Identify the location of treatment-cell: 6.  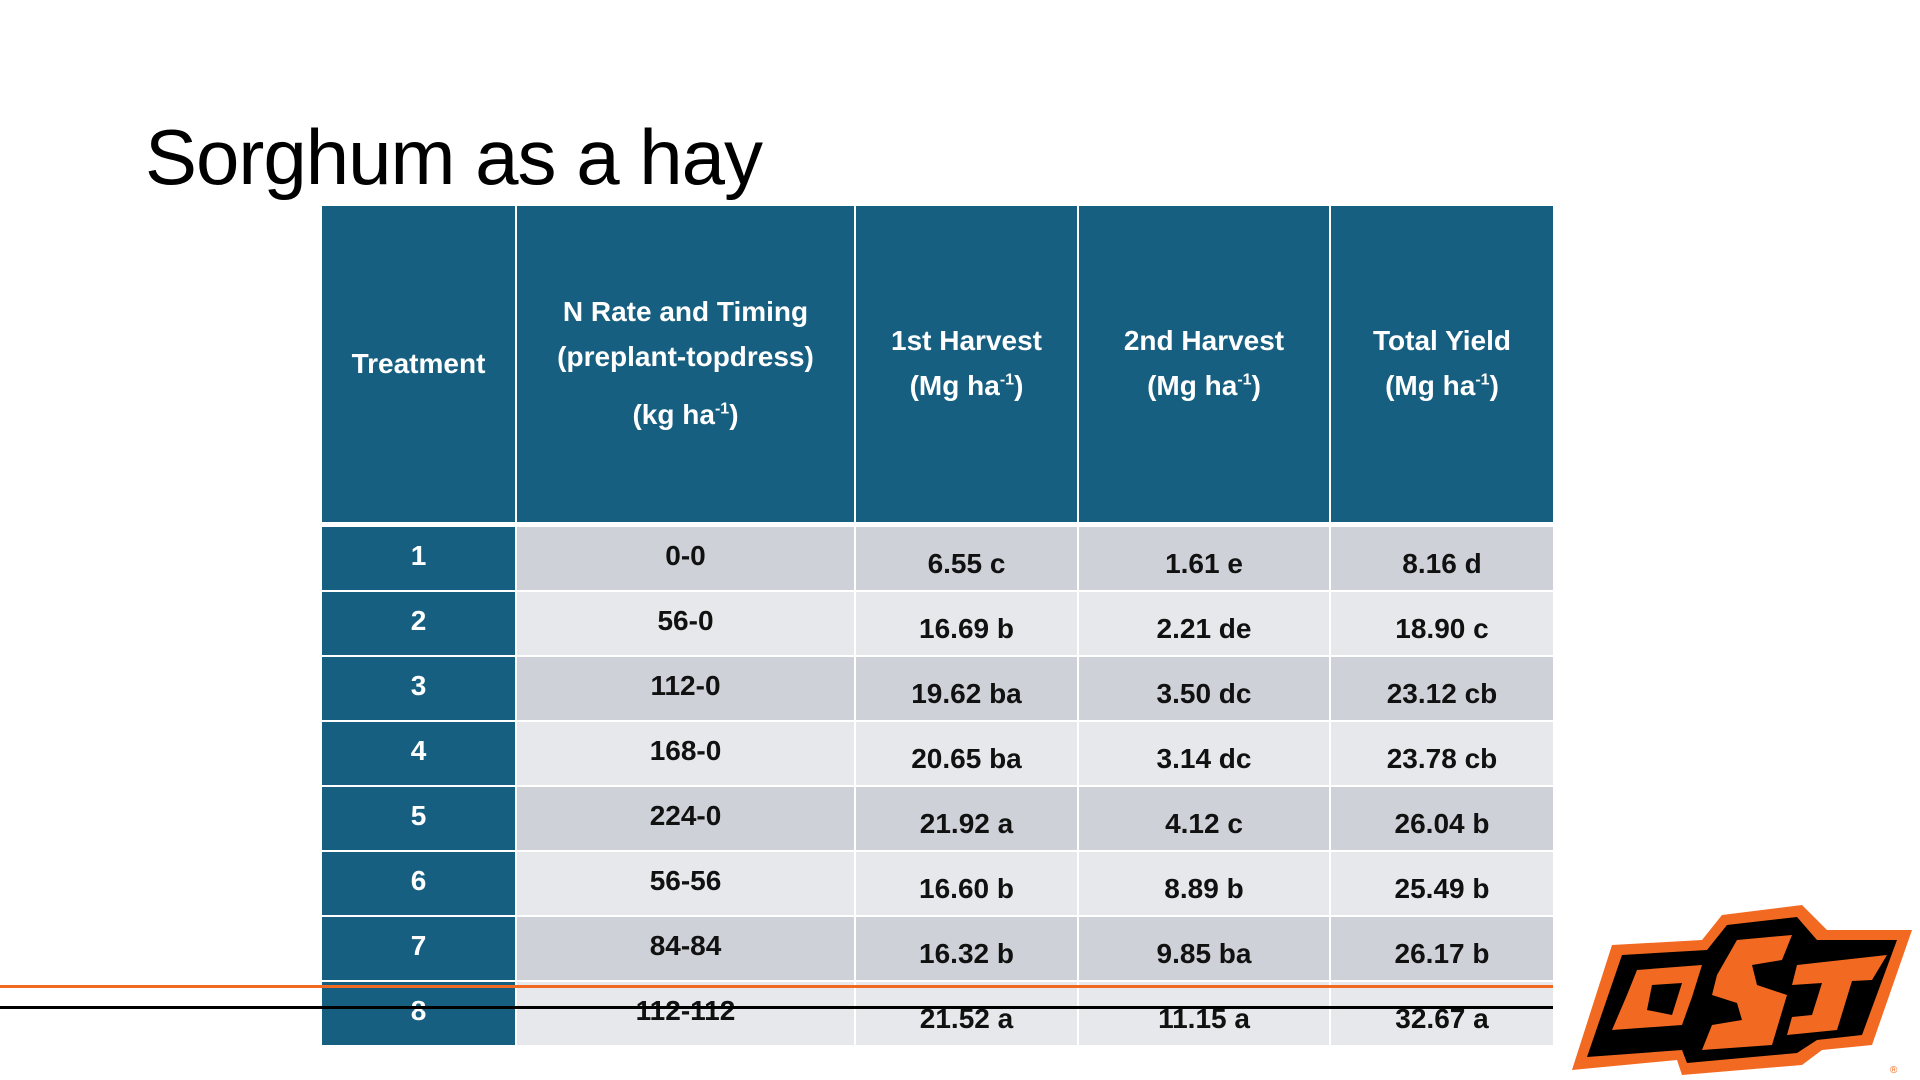
(419, 883).